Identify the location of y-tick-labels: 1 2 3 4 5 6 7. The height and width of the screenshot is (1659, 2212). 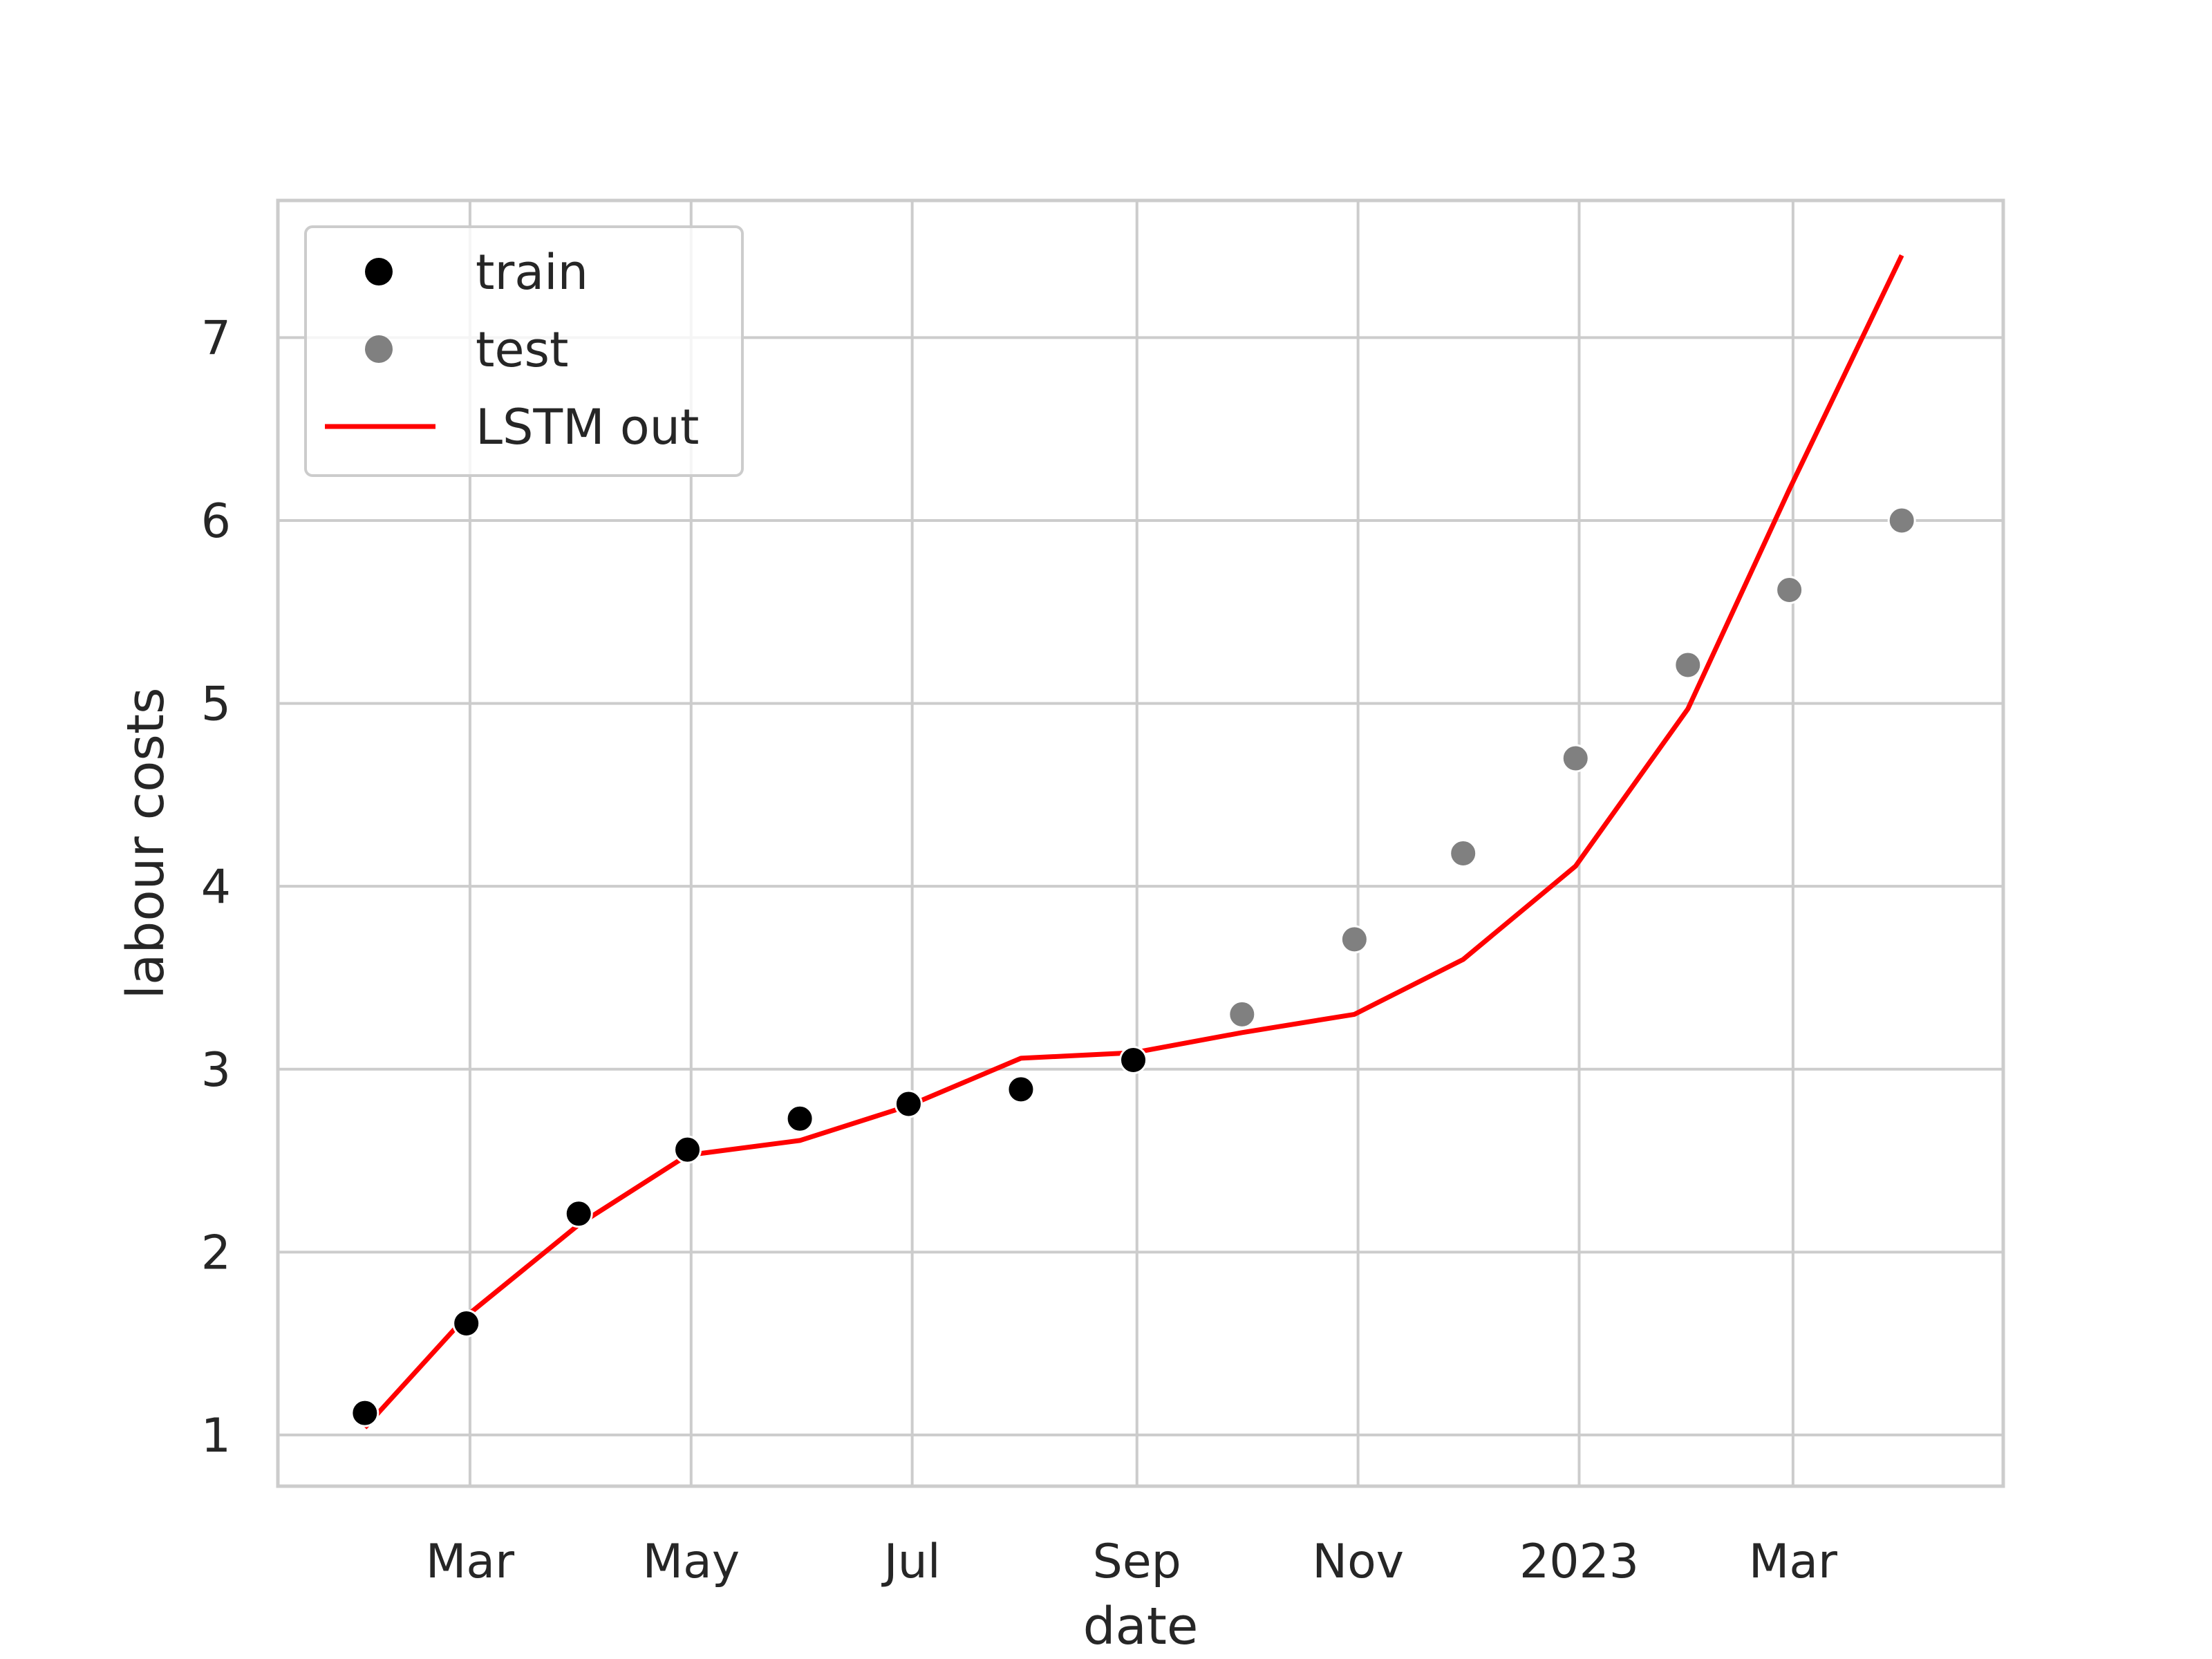
(216, 887).